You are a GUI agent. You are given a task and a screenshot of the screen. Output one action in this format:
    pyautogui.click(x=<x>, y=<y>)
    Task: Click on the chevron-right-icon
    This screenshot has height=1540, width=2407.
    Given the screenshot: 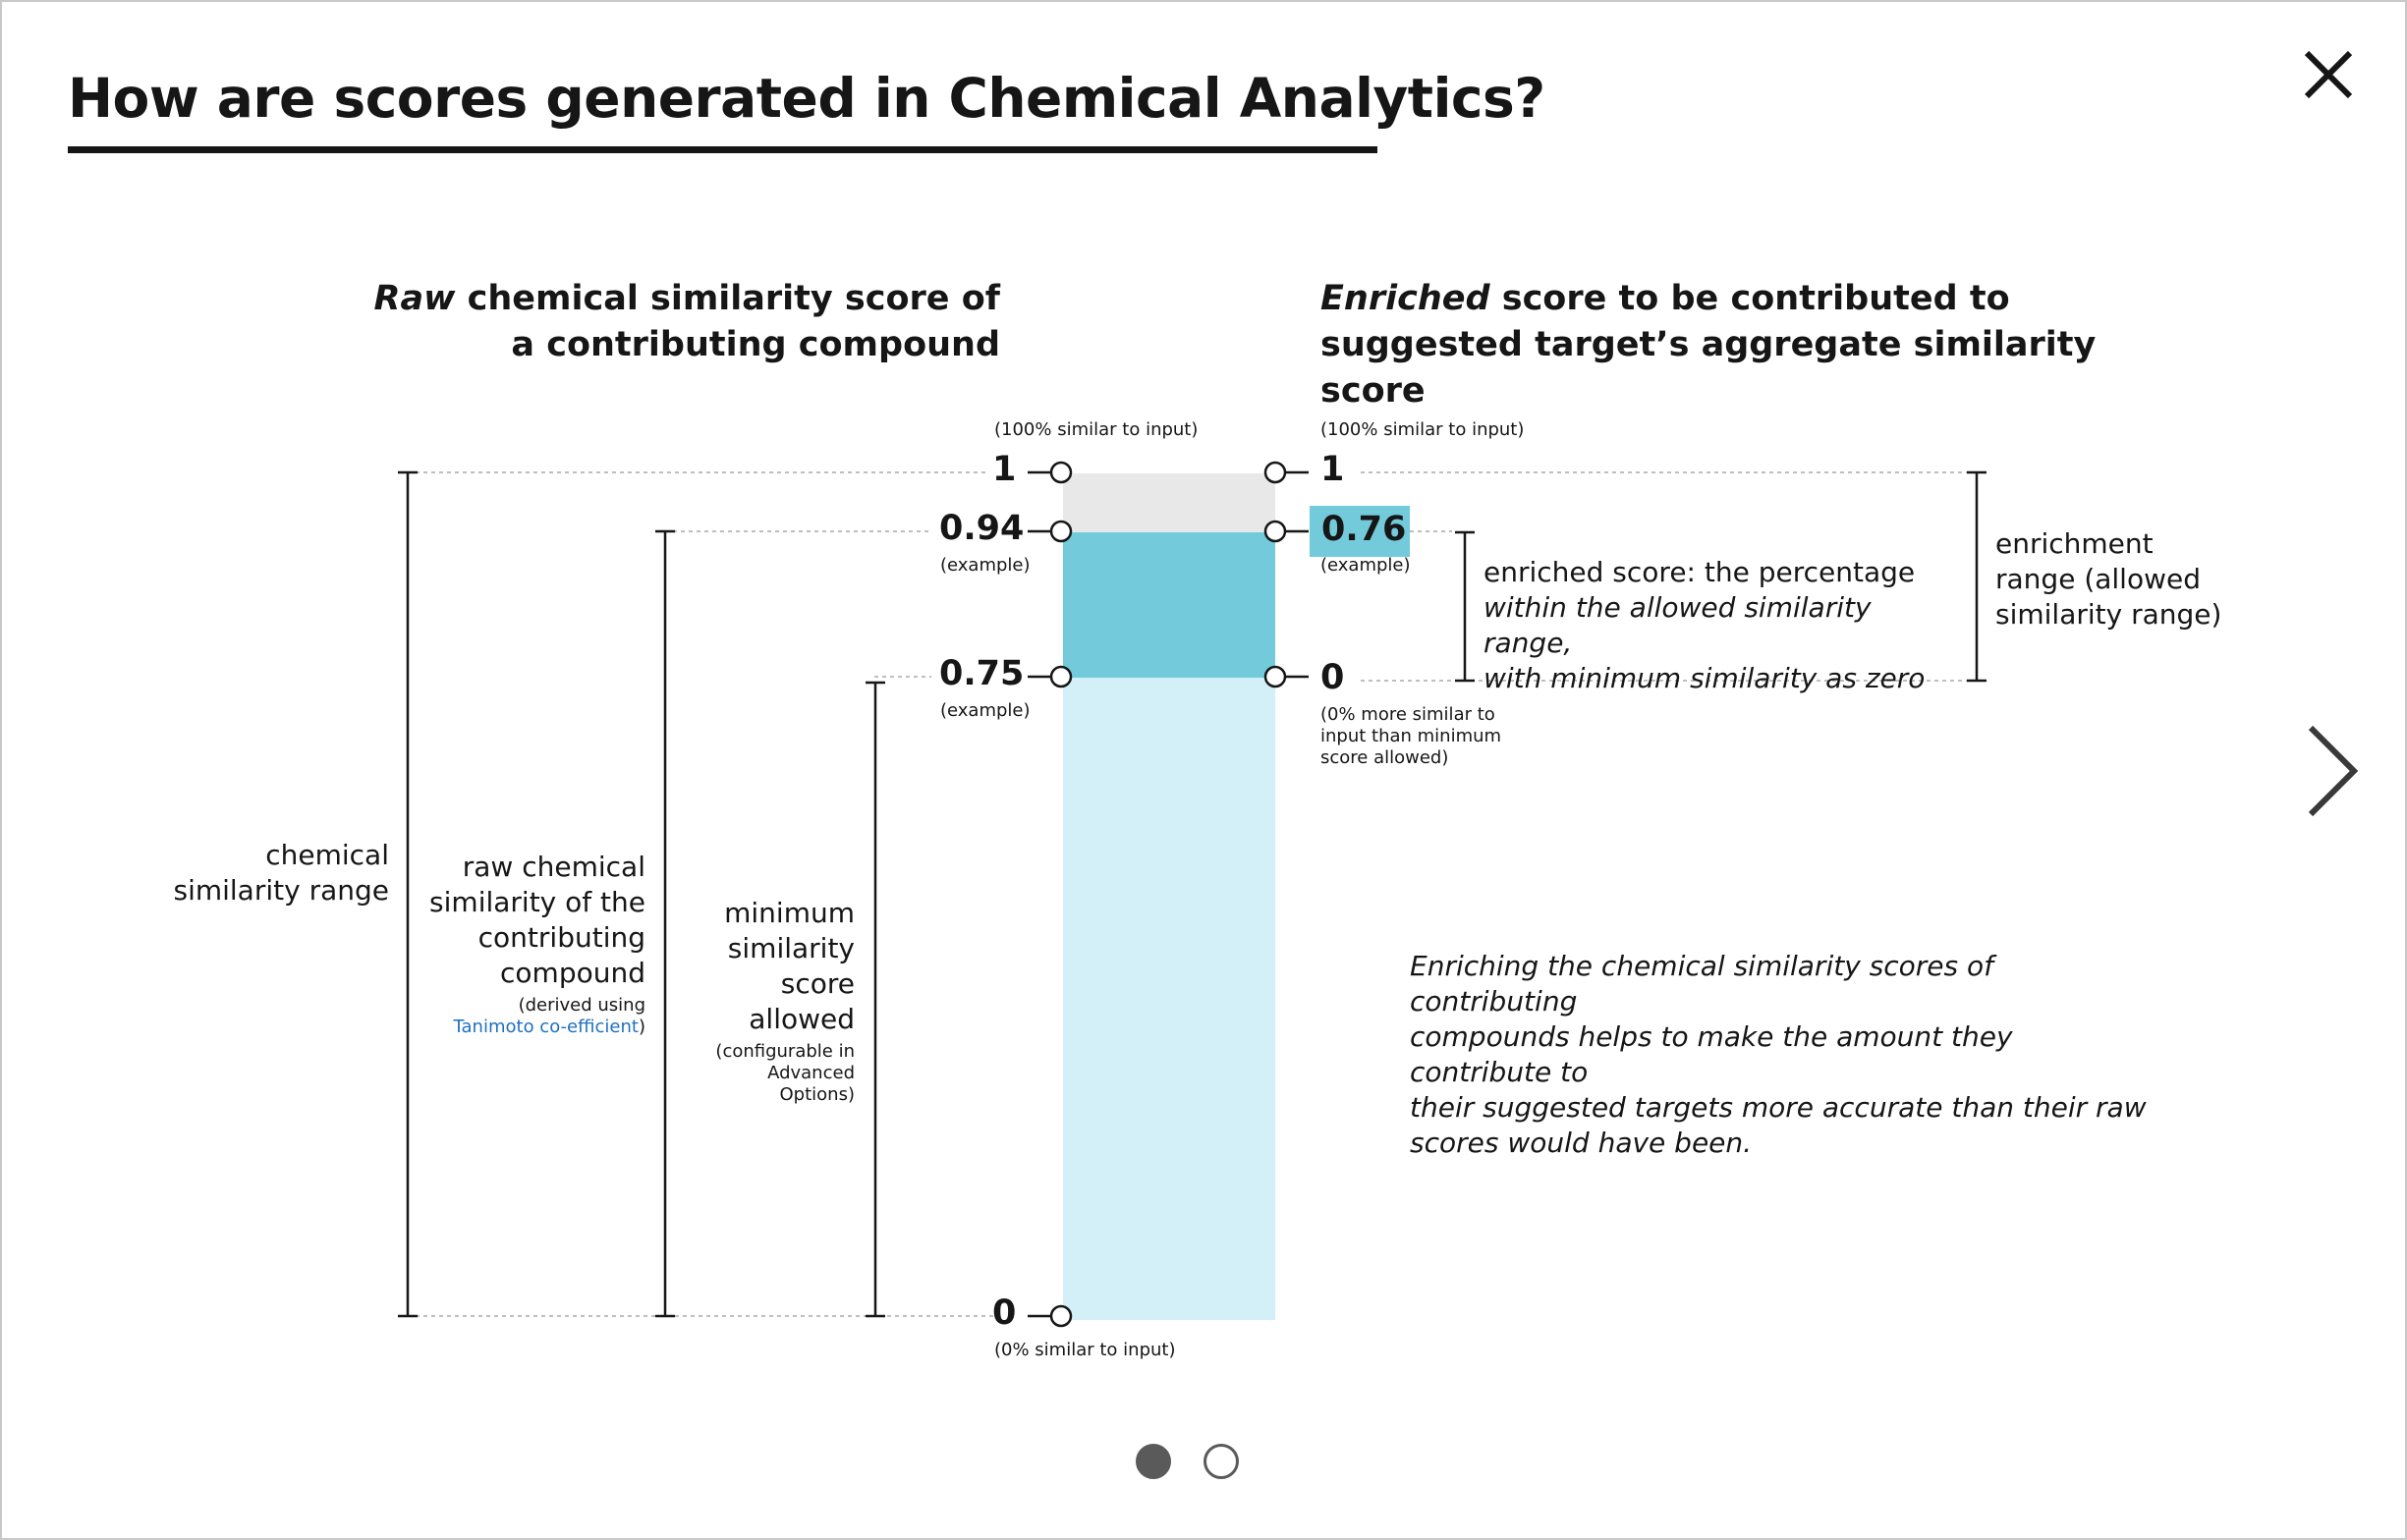 What is the action you would take?
    pyautogui.click(x=2333, y=771)
    